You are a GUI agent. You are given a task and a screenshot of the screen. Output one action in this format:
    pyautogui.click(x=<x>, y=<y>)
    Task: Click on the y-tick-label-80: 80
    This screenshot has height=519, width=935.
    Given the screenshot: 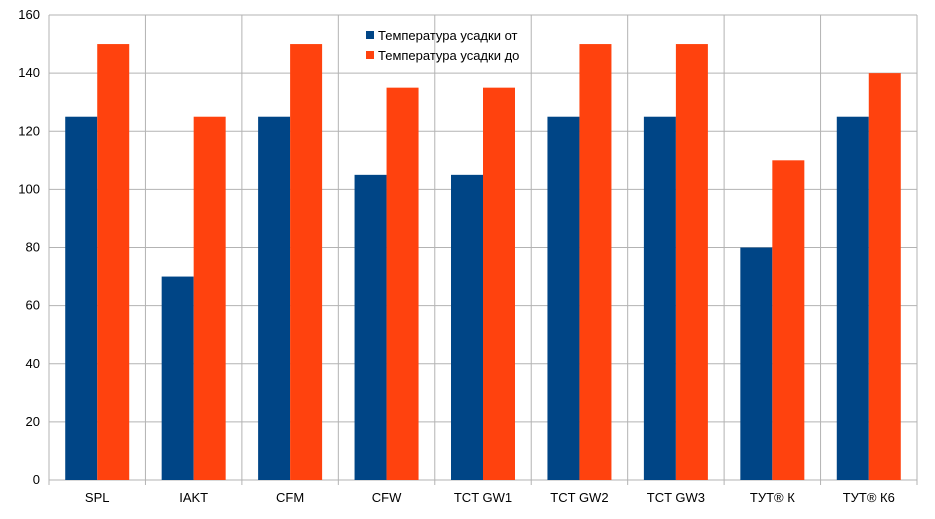 What is the action you would take?
    pyautogui.click(x=33, y=247)
    